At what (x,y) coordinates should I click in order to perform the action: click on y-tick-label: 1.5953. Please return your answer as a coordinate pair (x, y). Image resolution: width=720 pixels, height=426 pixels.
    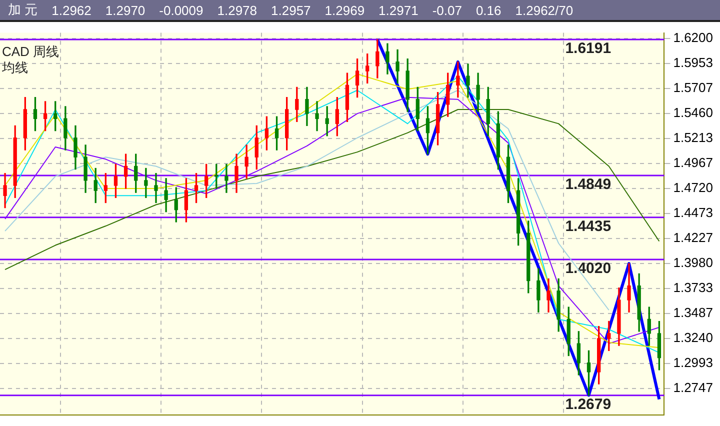
    Looking at the image, I should click on (693, 62).